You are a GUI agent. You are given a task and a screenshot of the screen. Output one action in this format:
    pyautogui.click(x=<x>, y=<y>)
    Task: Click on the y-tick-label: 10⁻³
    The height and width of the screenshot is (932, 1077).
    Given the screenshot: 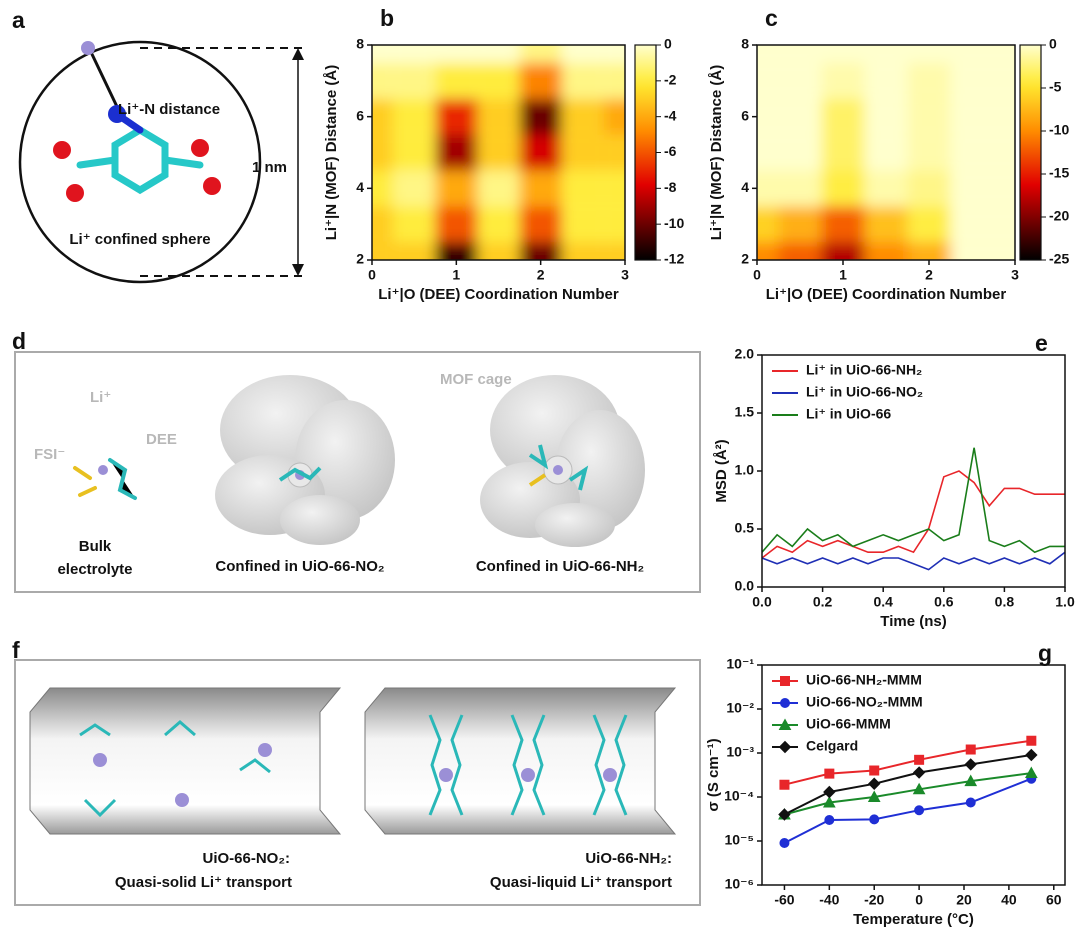 What is the action you would take?
    pyautogui.click(x=740, y=752)
    